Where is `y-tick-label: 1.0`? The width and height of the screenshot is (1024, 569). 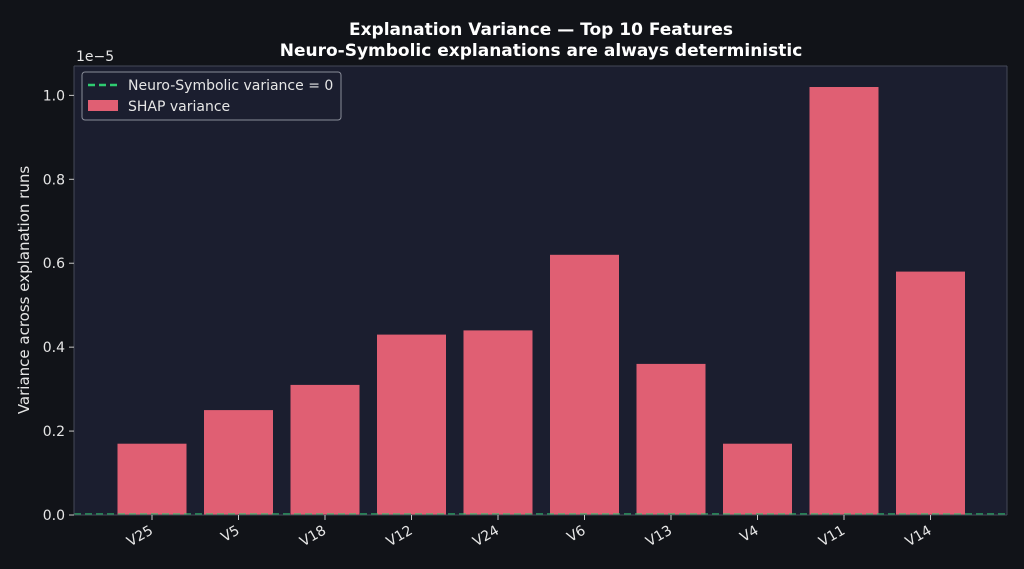
y-tick-label: 1.0 is located at coordinates (54, 96).